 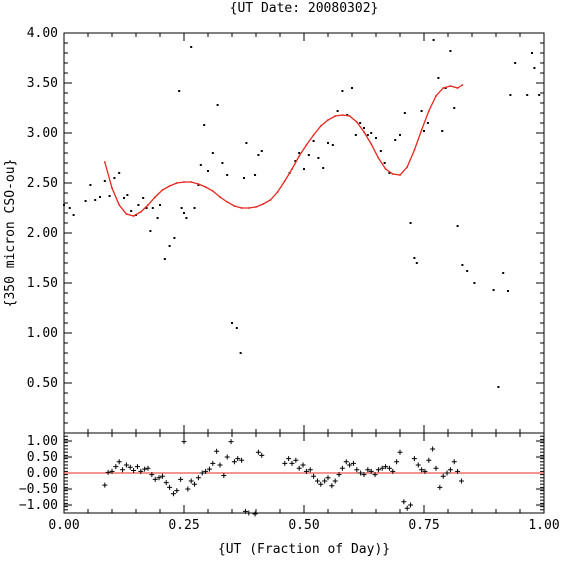 I want to click on x-axis-title: {UT (Fraction of Day)}, so click(x=304, y=549).